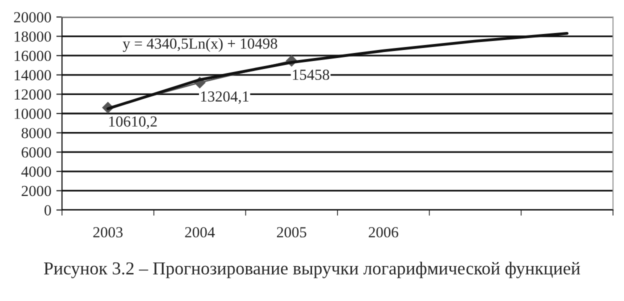  What do you see at coordinates (36, 133) in the screenshot?
I see `y-tick-label: 8000` at bounding box center [36, 133].